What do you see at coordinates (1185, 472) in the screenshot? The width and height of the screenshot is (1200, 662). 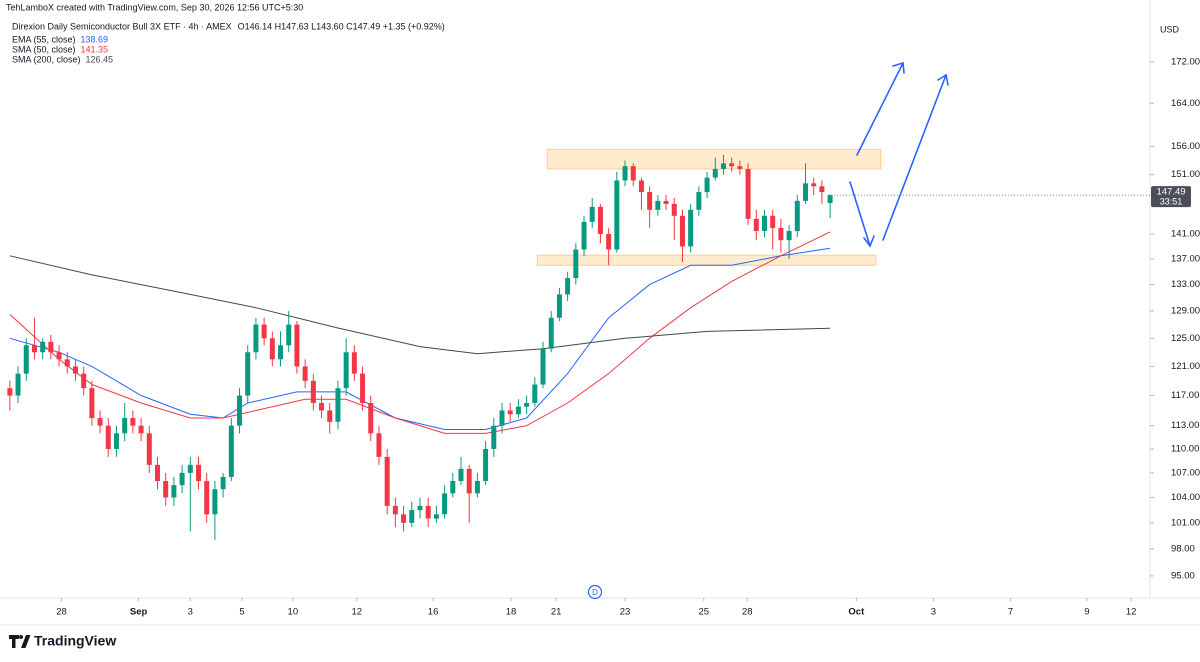 I see `y-tick-label: 107.00` at bounding box center [1185, 472].